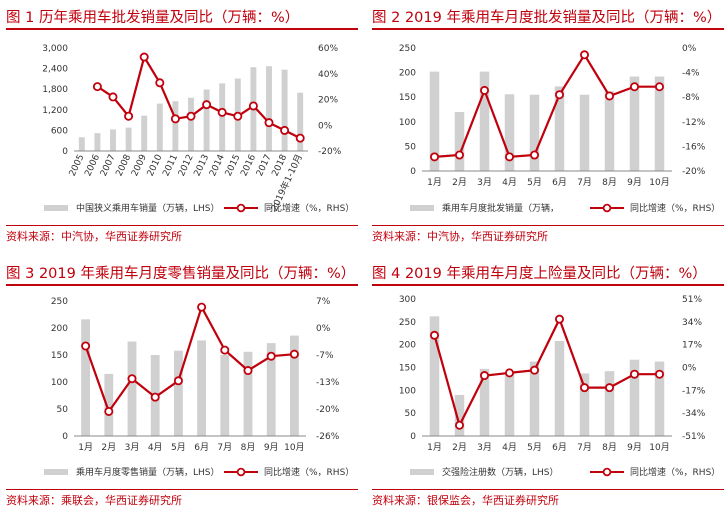 The width and height of the screenshot is (727, 514). What do you see at coordinates (692, 300) in the screenshot?
I see `y-right-tick-label: 51%` at bounding box center [692, 300].